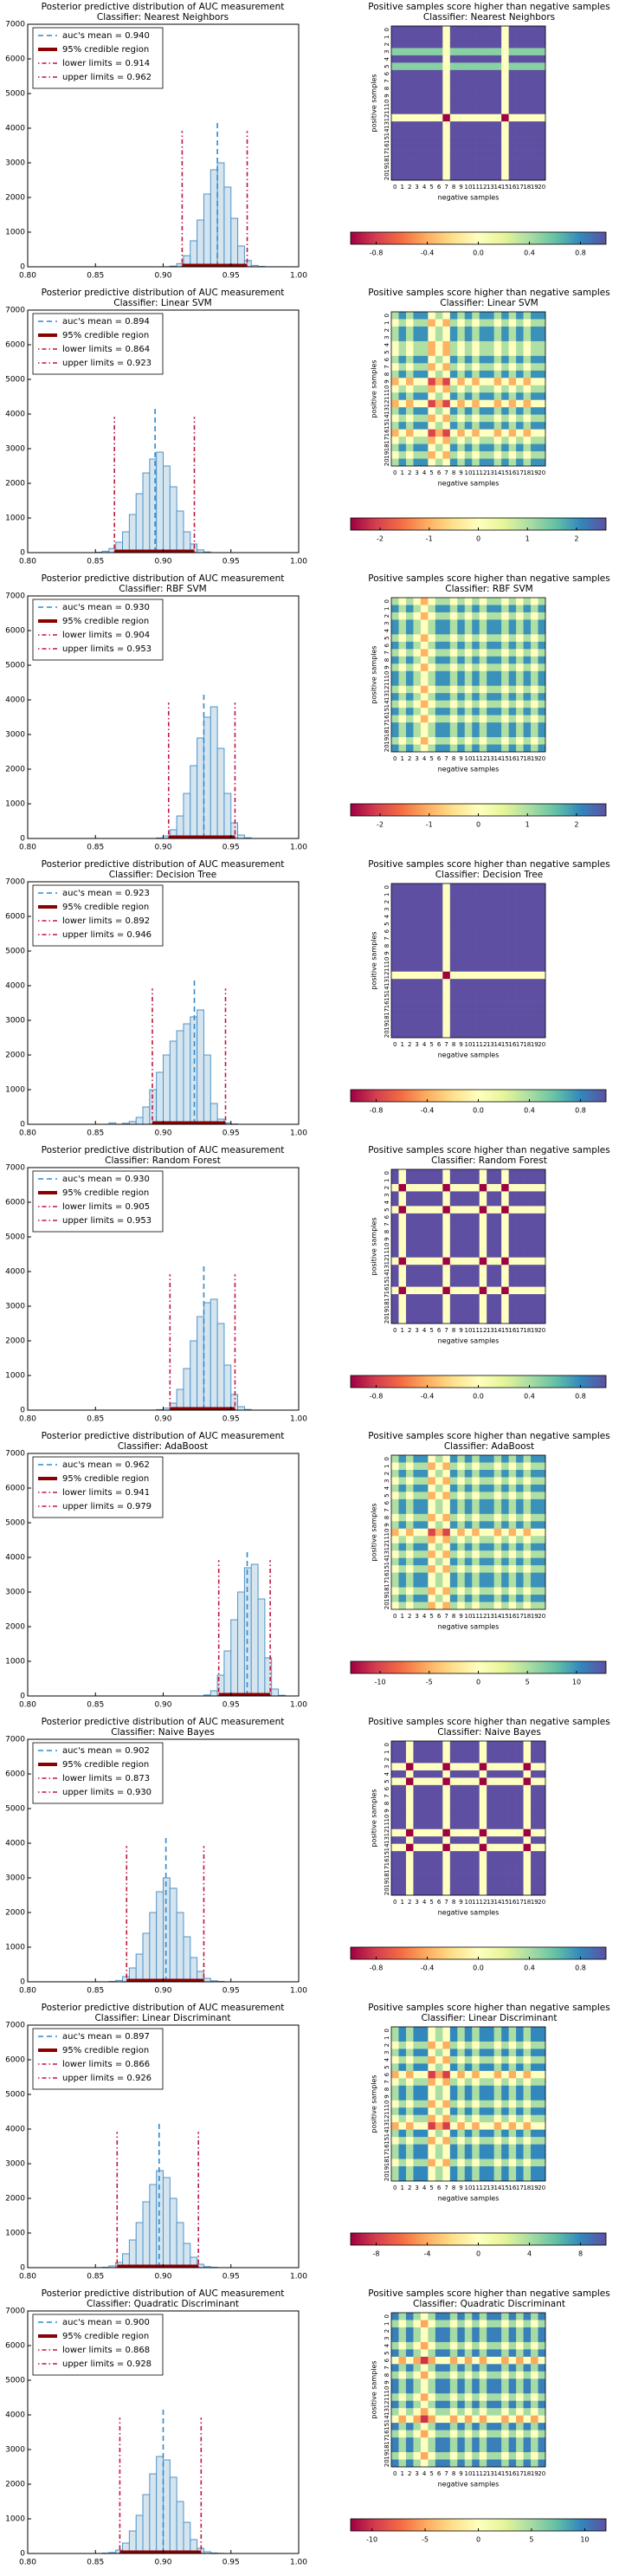 The image size is (619, 2576). I want to click on y-tick-label: 6, so click(387, 1788).